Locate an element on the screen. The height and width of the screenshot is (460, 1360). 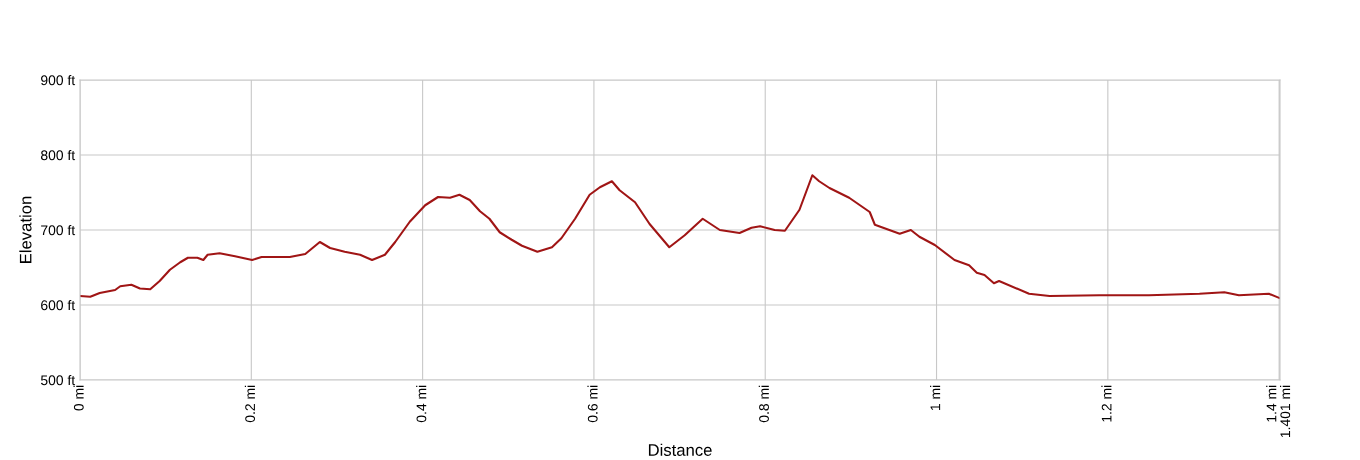
x-tick-label: 1 mi is located at coordinates (935, 398).